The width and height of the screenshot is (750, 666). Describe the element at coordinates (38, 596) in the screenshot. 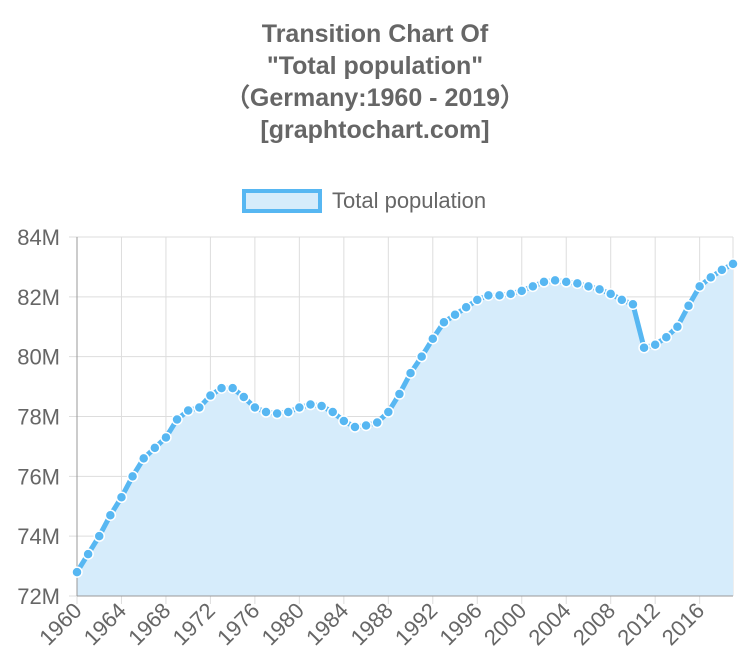

I see `y-tick-label: 72M` at that location.